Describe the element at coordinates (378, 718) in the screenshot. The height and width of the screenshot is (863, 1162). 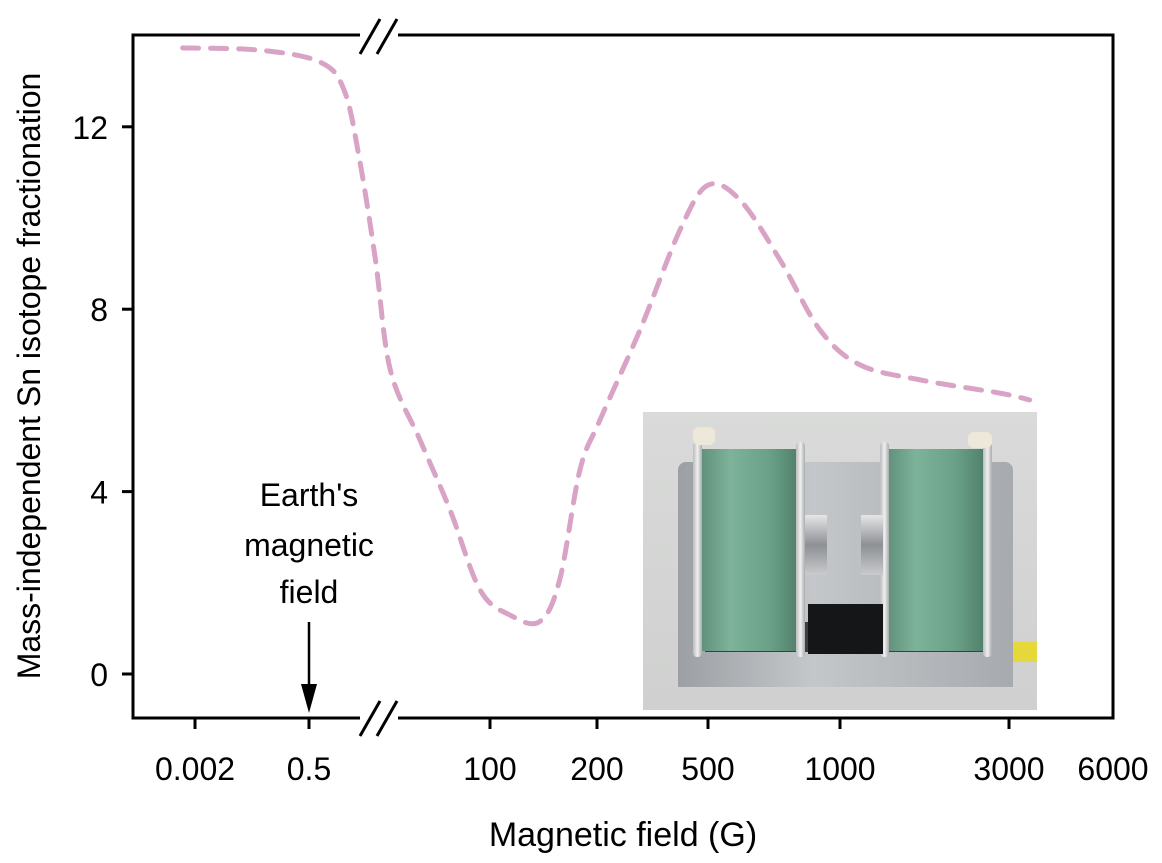
I see `axis-break-bottom` at that location.